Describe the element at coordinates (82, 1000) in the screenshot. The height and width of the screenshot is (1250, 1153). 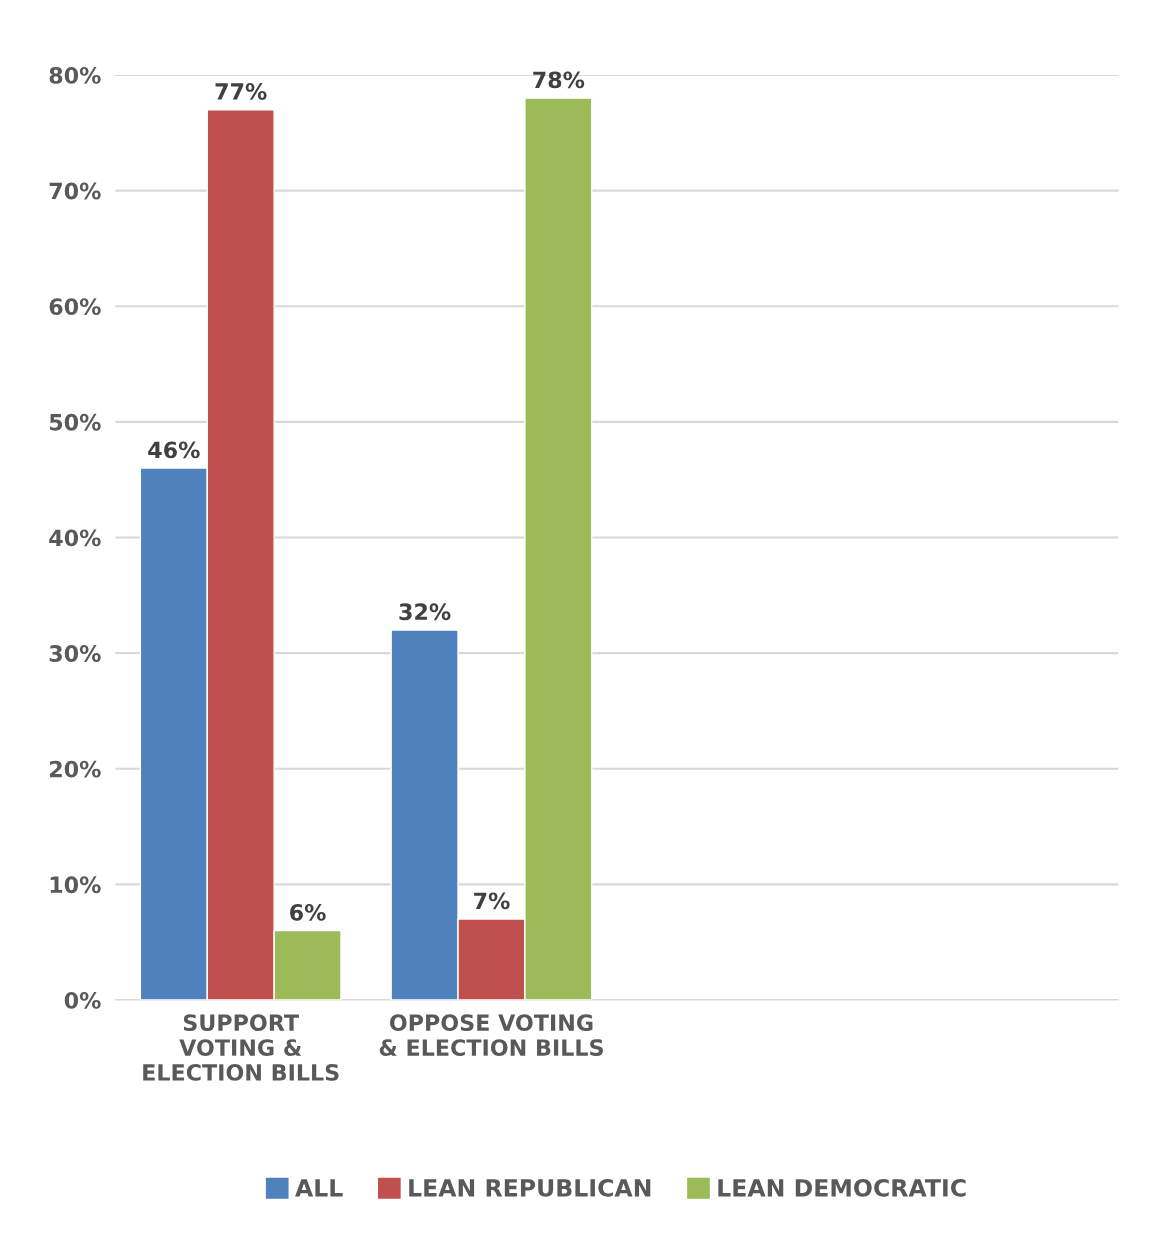
I see `y-tick-label: 0%` at that location.